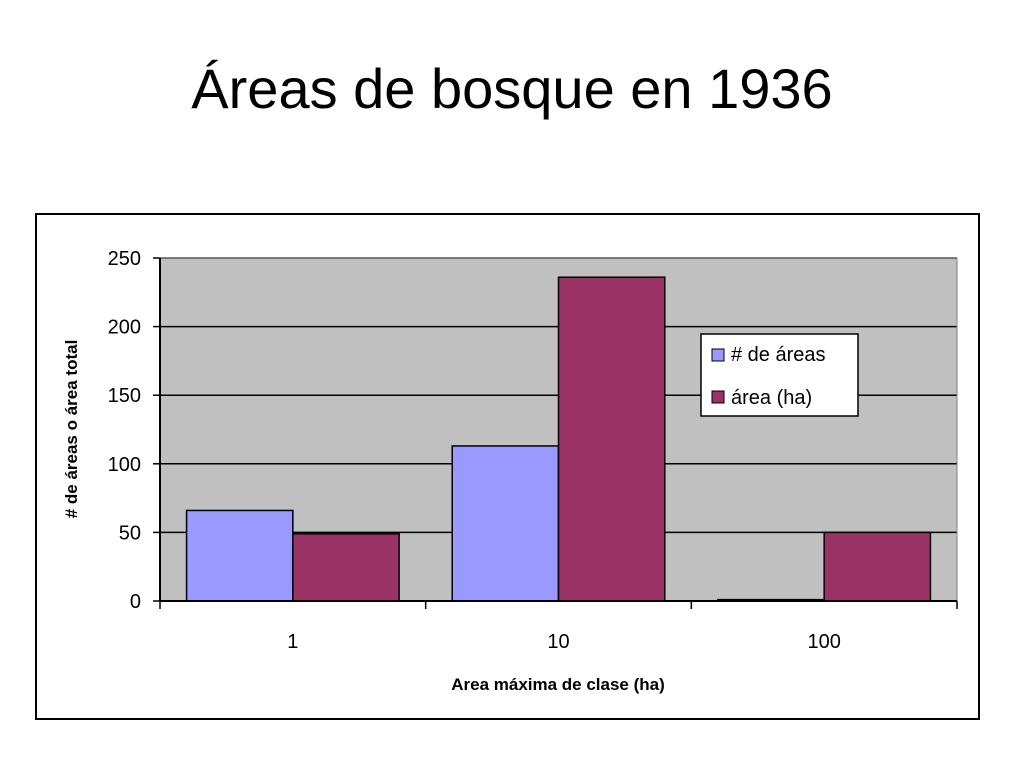 Image resolution: width=1024 pixels, height=768 pixels. What do you see at coordinates (823, 642) in the screenshot?
I see `x-tick-label: 100` at bounding box center [823, 642].